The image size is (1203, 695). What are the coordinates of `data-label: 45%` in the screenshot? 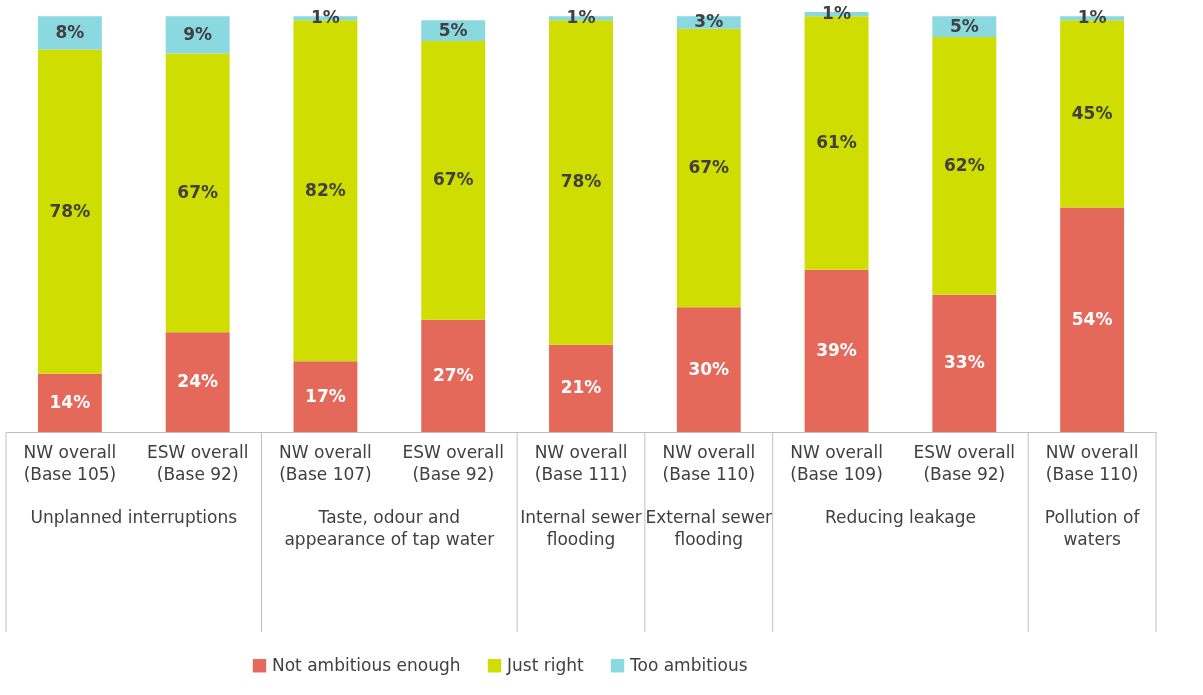 It's located at (1092, 112).